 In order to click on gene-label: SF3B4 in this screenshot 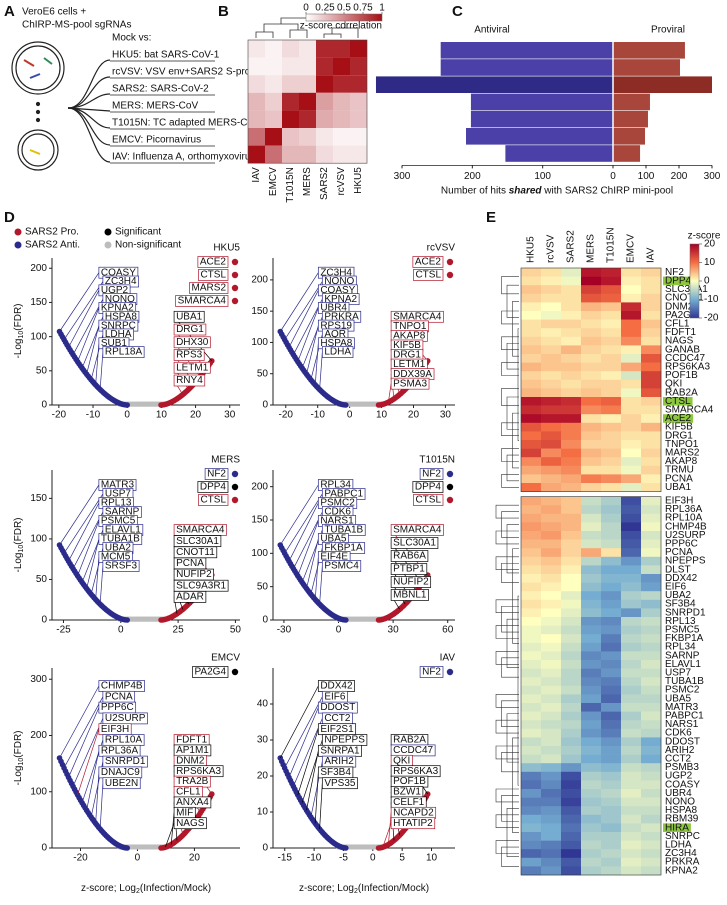, I will do `click(335, 772)`.